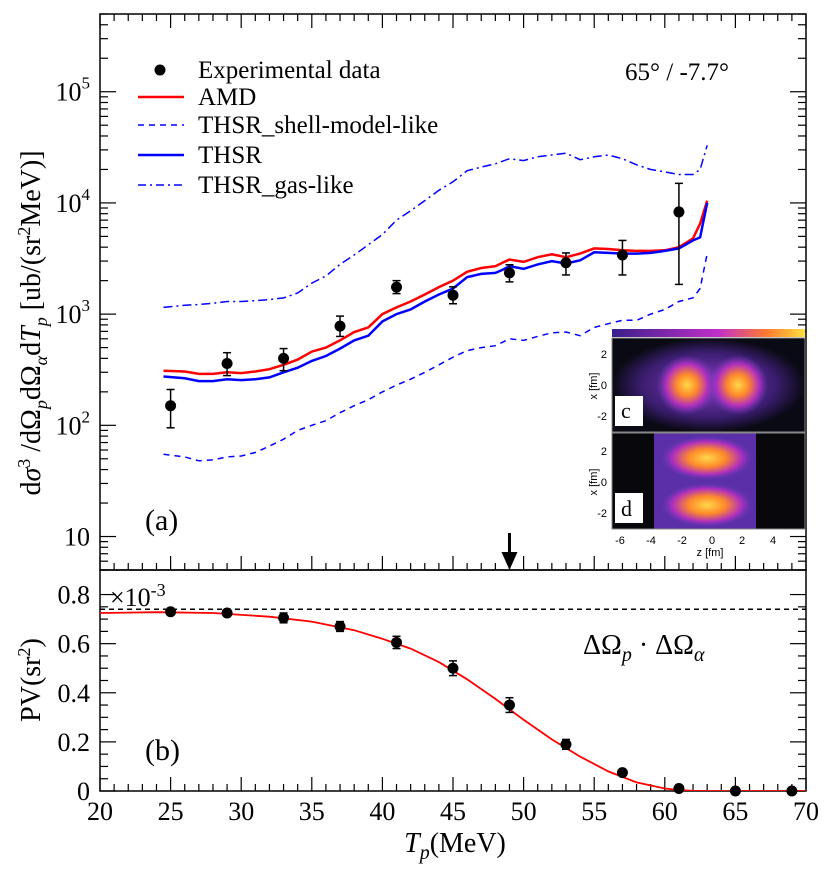 This screenshot has height=878, width=830. I want to click on inset-d-cluster-top, so click(707, 458).